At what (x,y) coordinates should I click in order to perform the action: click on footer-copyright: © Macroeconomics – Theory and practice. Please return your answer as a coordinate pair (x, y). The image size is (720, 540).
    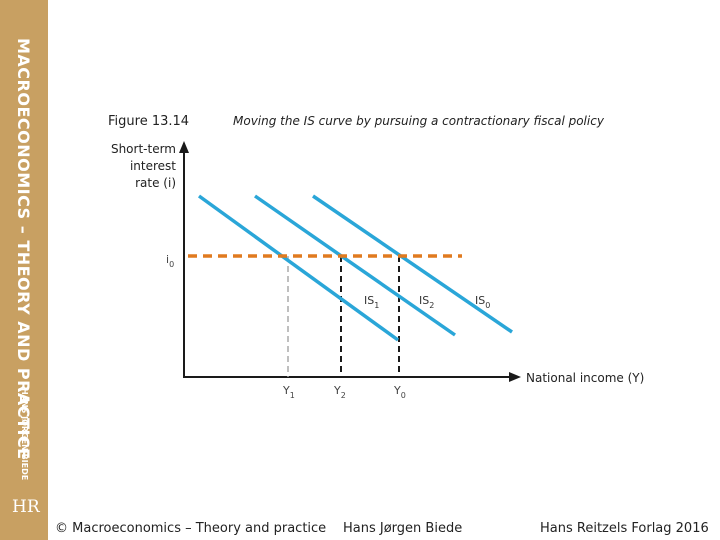
    Looking at the image, I should click on (191, 528).